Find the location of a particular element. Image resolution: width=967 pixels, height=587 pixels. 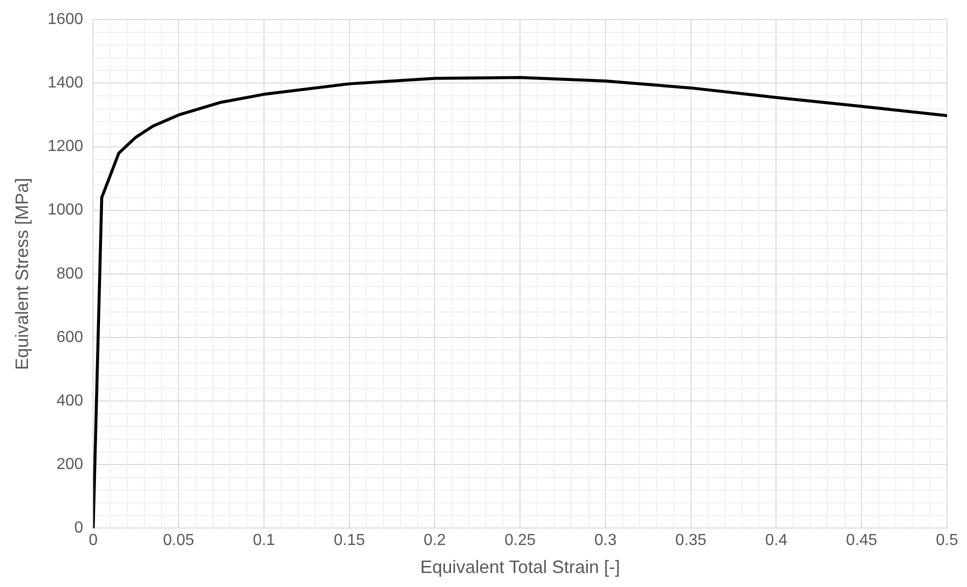

x-tick-label: 0.15 is located at coordinates (350, 541).